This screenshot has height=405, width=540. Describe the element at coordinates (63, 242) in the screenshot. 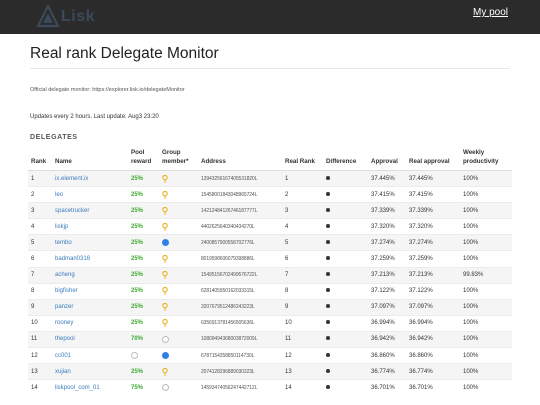

I see `delegate-name-link: tembo` at that location.